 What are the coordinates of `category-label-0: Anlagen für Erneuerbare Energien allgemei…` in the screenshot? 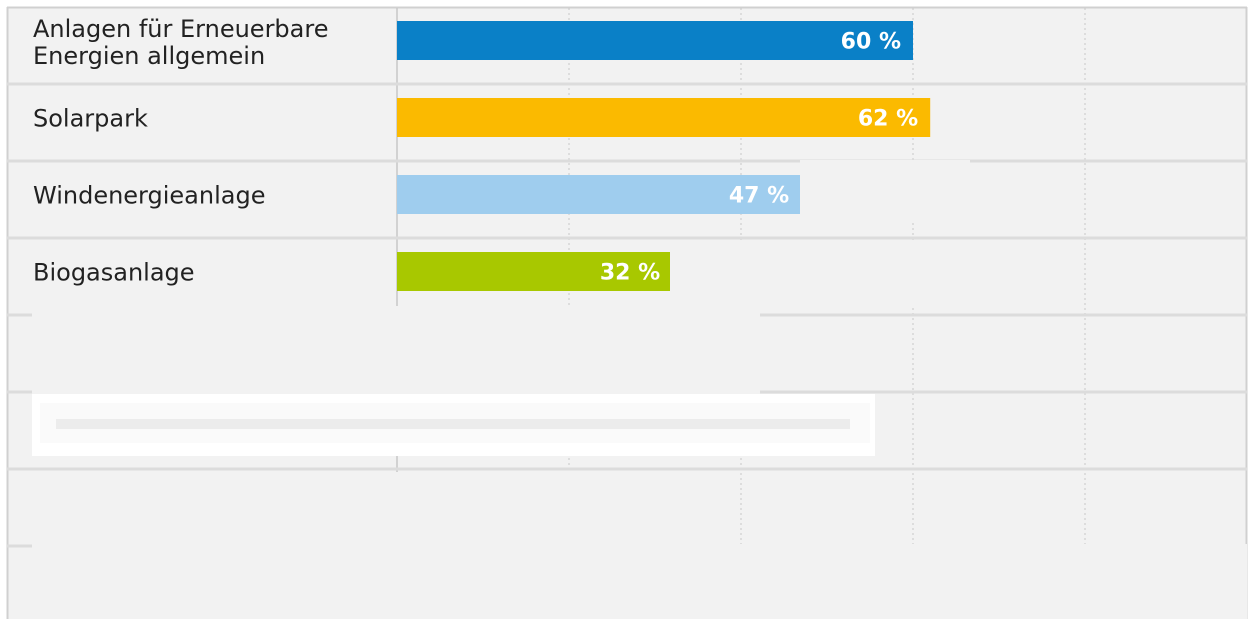 It's located at (180, 42).